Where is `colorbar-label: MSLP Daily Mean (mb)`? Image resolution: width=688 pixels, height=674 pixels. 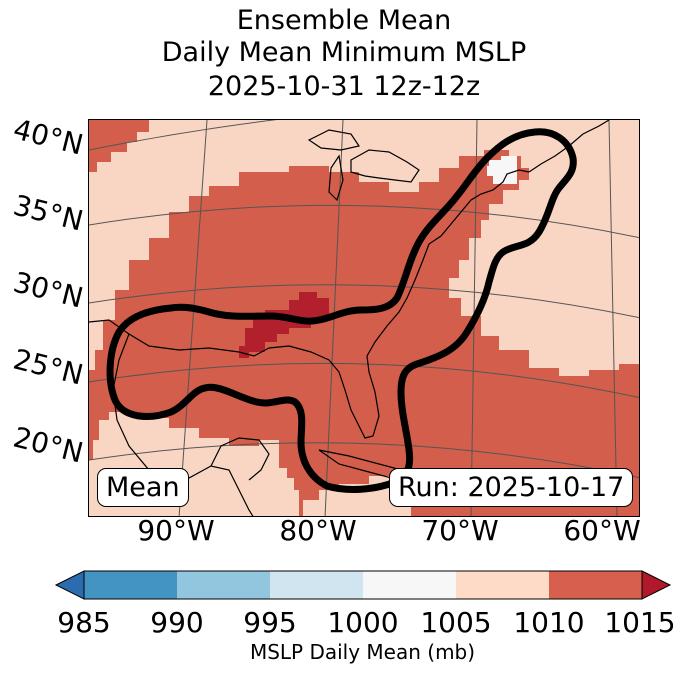
colorbar-label: MSLP Daily Mean (mb) is located at coordinates (362, 652).